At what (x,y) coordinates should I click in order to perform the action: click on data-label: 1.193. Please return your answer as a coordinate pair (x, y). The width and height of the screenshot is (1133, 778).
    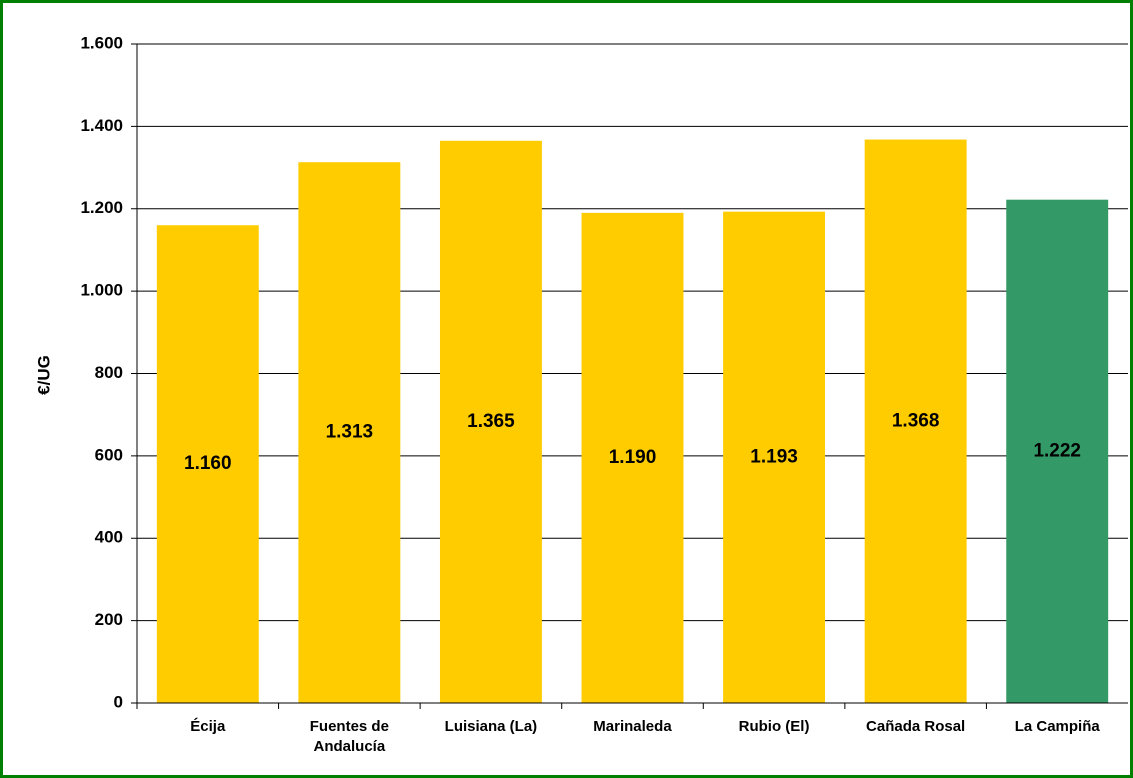
    Looking at the image, I should click on (774, 456).